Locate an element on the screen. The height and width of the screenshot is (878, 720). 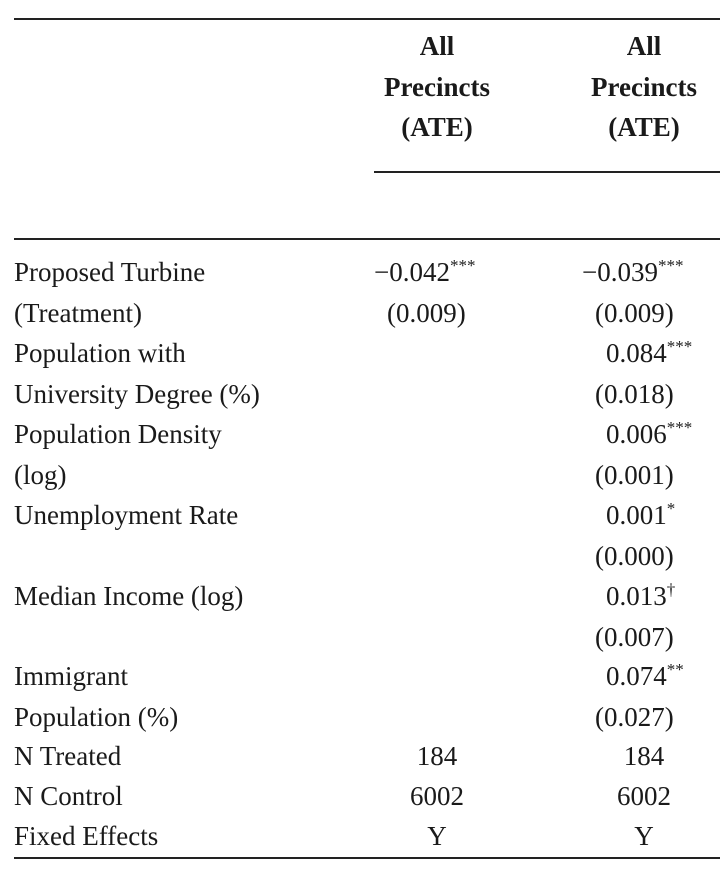
row-label-population-density: Population Density (log) is located at coordinates (118, 454).